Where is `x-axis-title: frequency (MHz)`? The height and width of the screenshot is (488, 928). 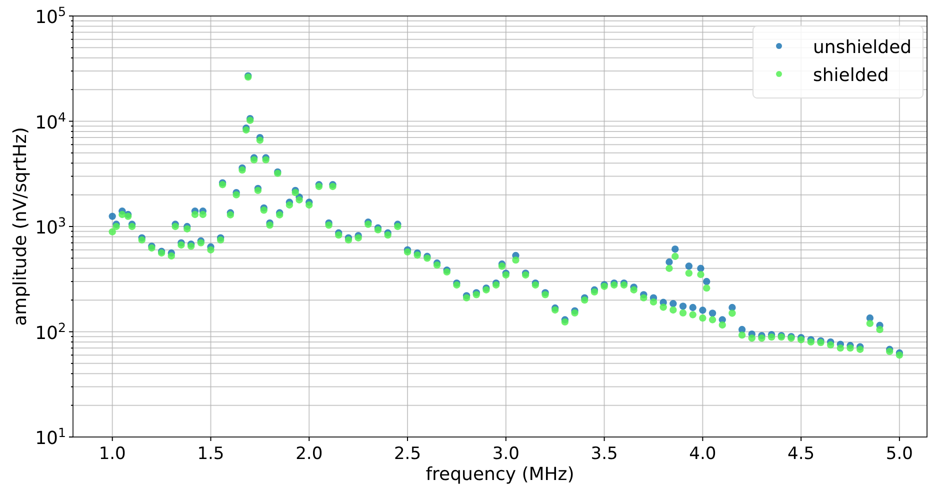 x-axis-title: frequency (MHz) is located at coordinates (500, 474).